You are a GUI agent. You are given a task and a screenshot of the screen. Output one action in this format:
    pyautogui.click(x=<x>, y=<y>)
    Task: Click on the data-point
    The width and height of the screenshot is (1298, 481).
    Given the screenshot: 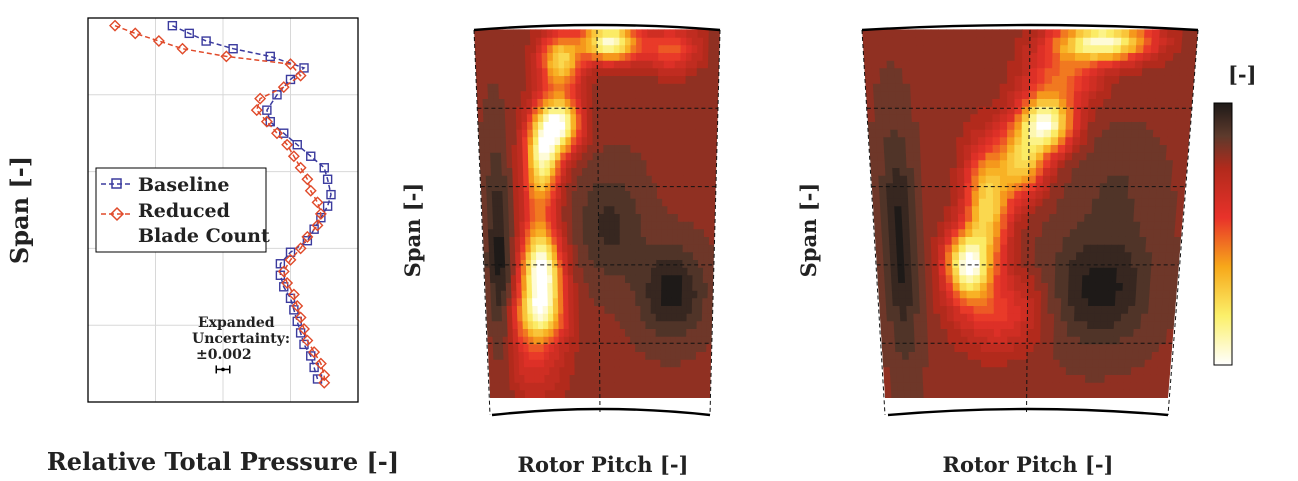 What is the action you would take?
    pyautogui.click(x=307, y=241)
    